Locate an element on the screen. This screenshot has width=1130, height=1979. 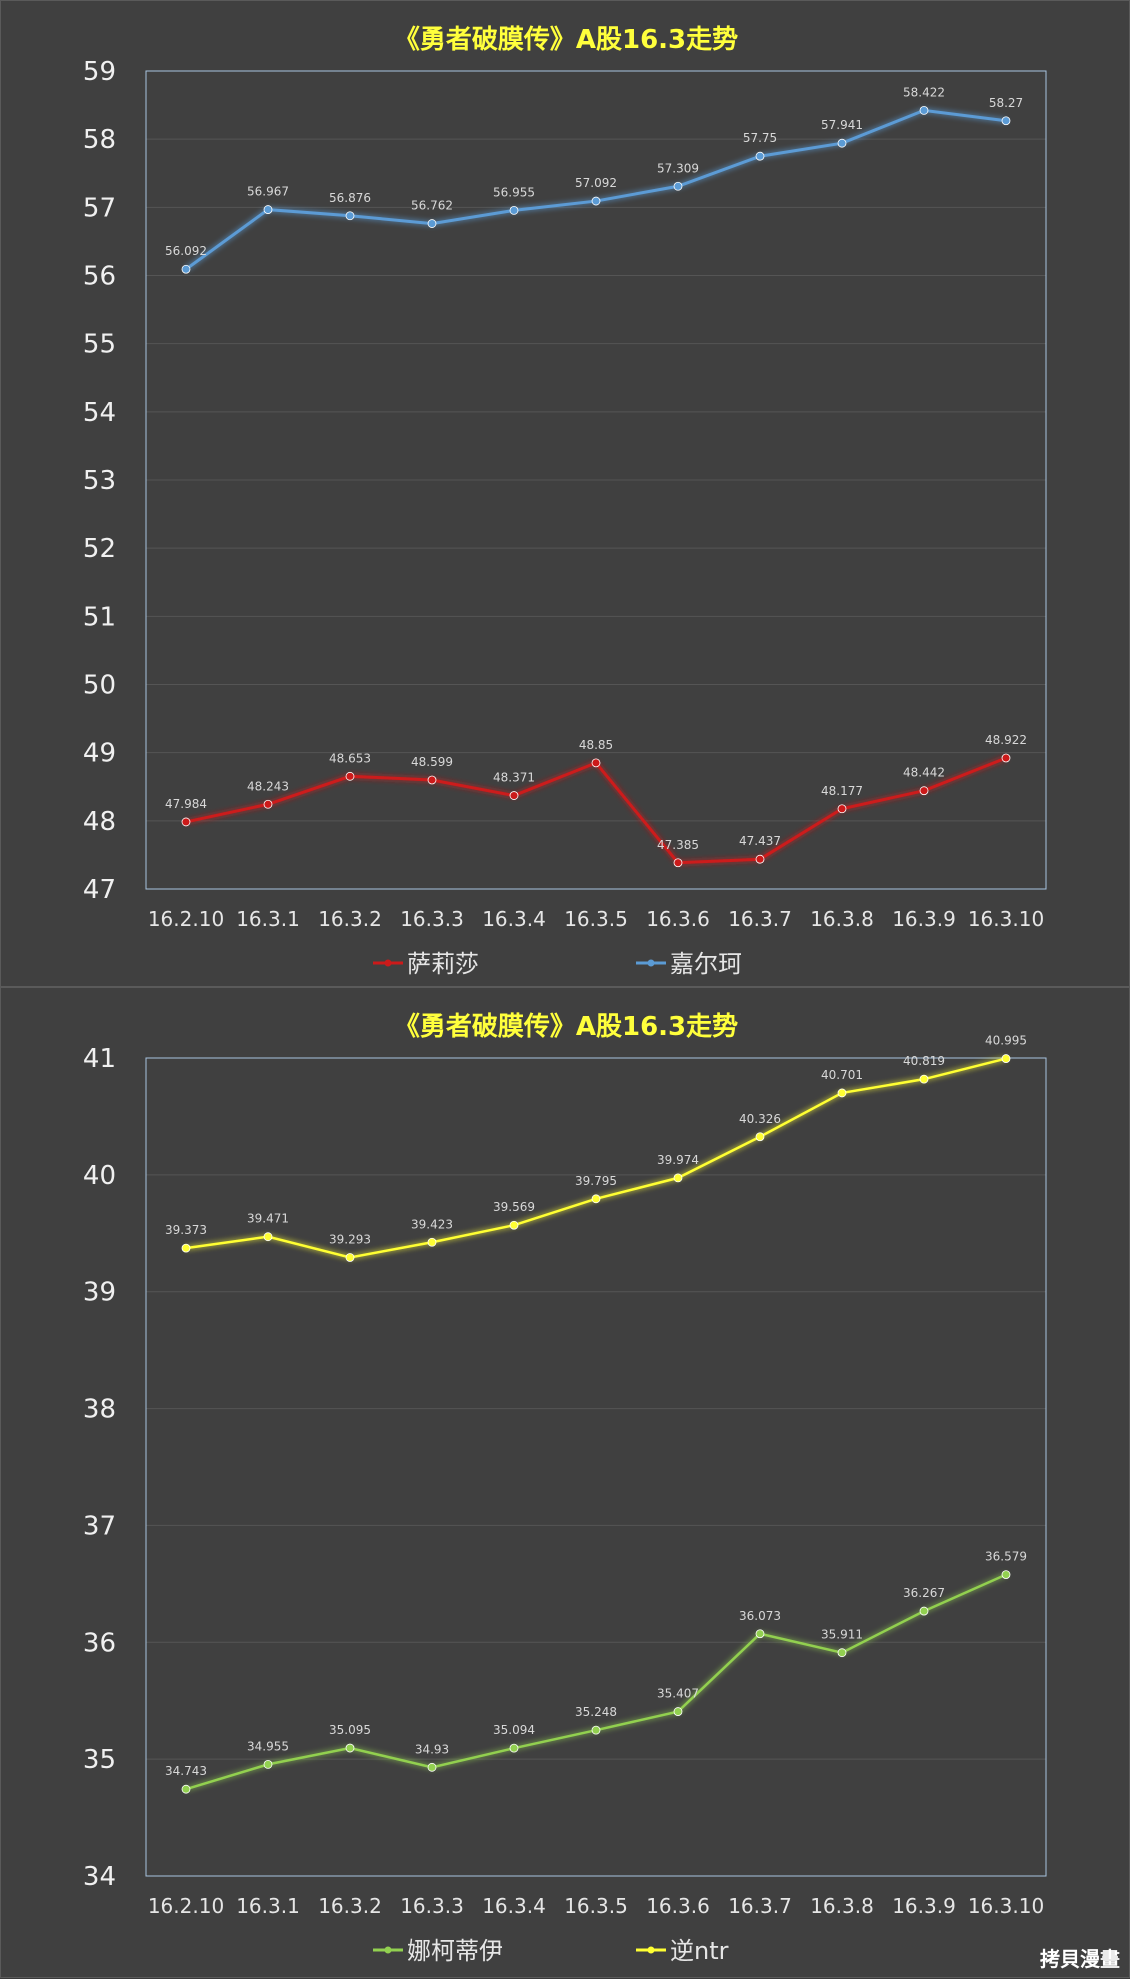
data-label: 47.984 is located at coordinates (186, 804).